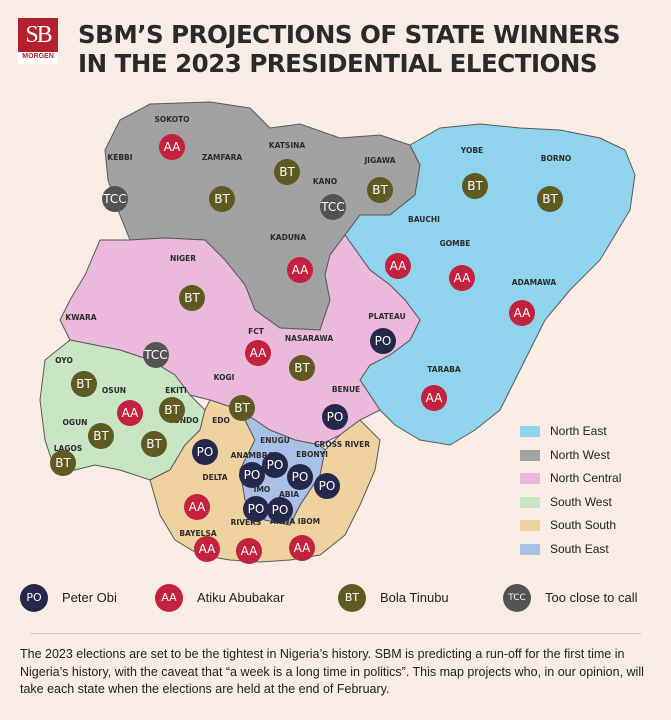  Describe the element at coordinates (591, 597) in the screenshot. I see `key-label: Too close to call` at that location.